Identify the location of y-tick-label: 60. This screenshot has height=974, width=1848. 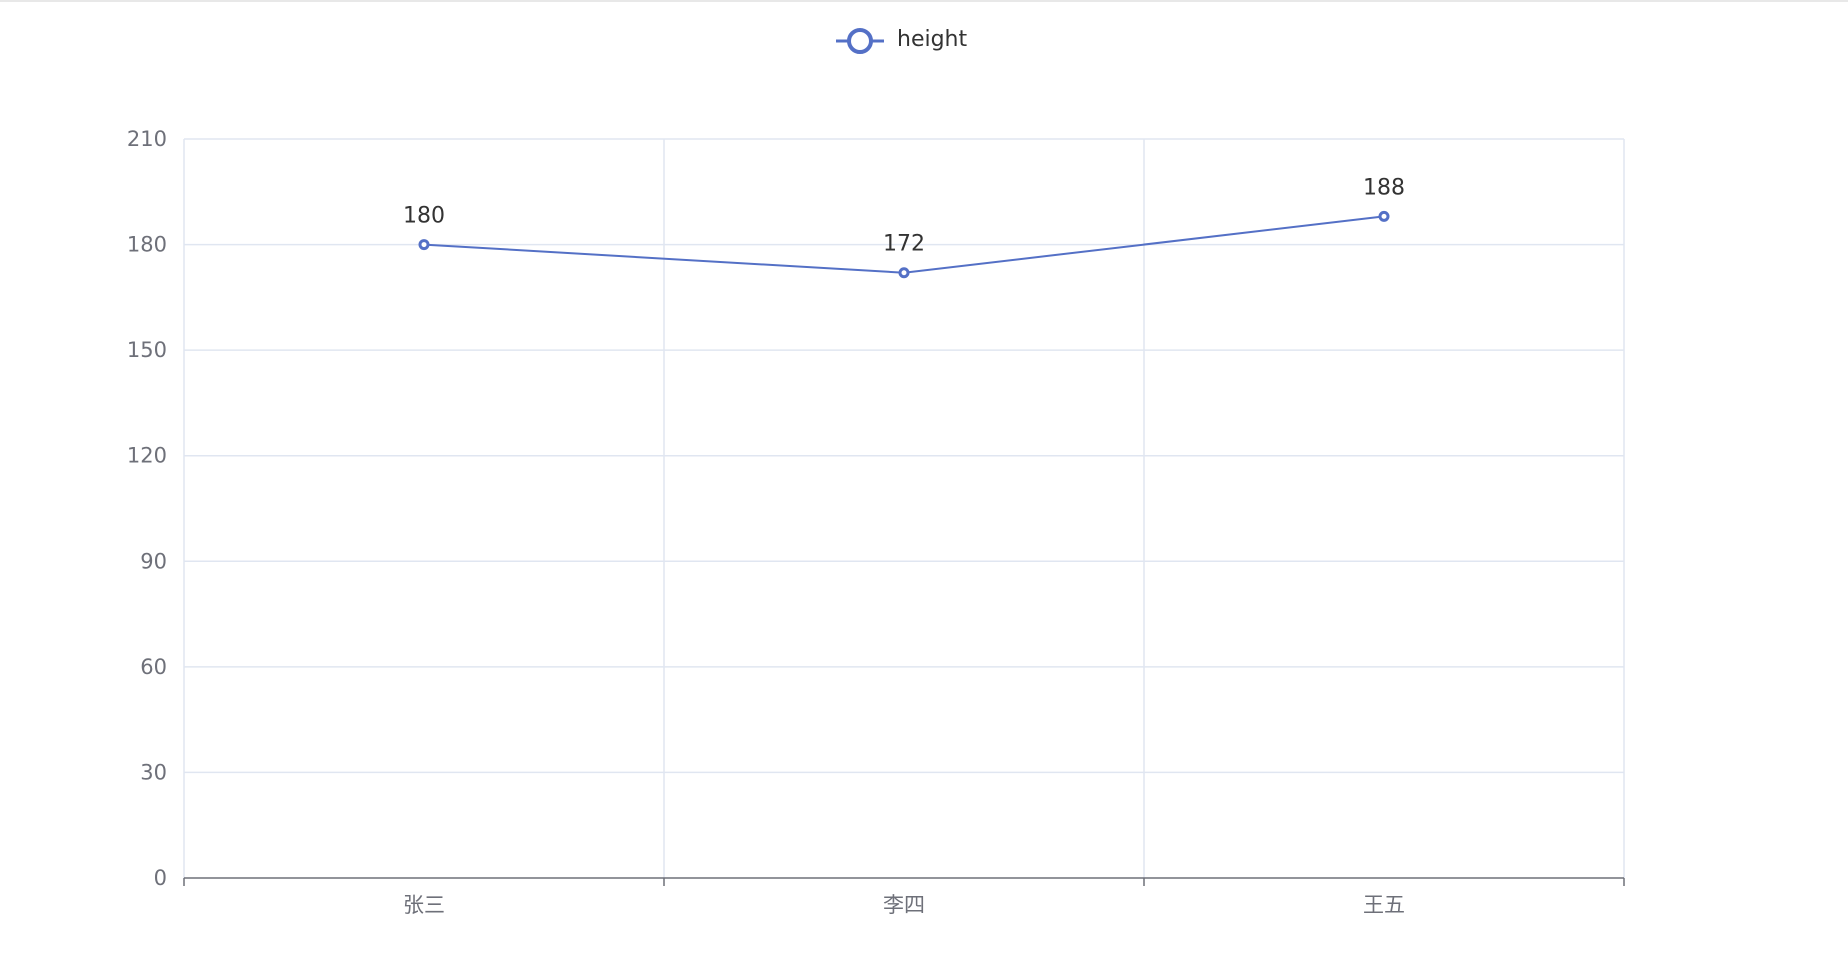
(153, 667).